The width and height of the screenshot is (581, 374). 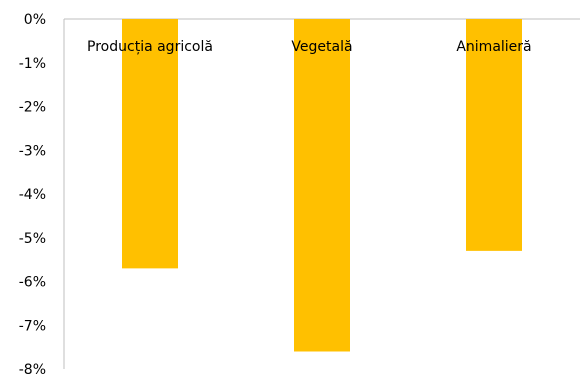 What do you see at coordinates (32, 283) in the screenshot?
I see `y-tick-label: -6%` at bounding box center [32, 283].